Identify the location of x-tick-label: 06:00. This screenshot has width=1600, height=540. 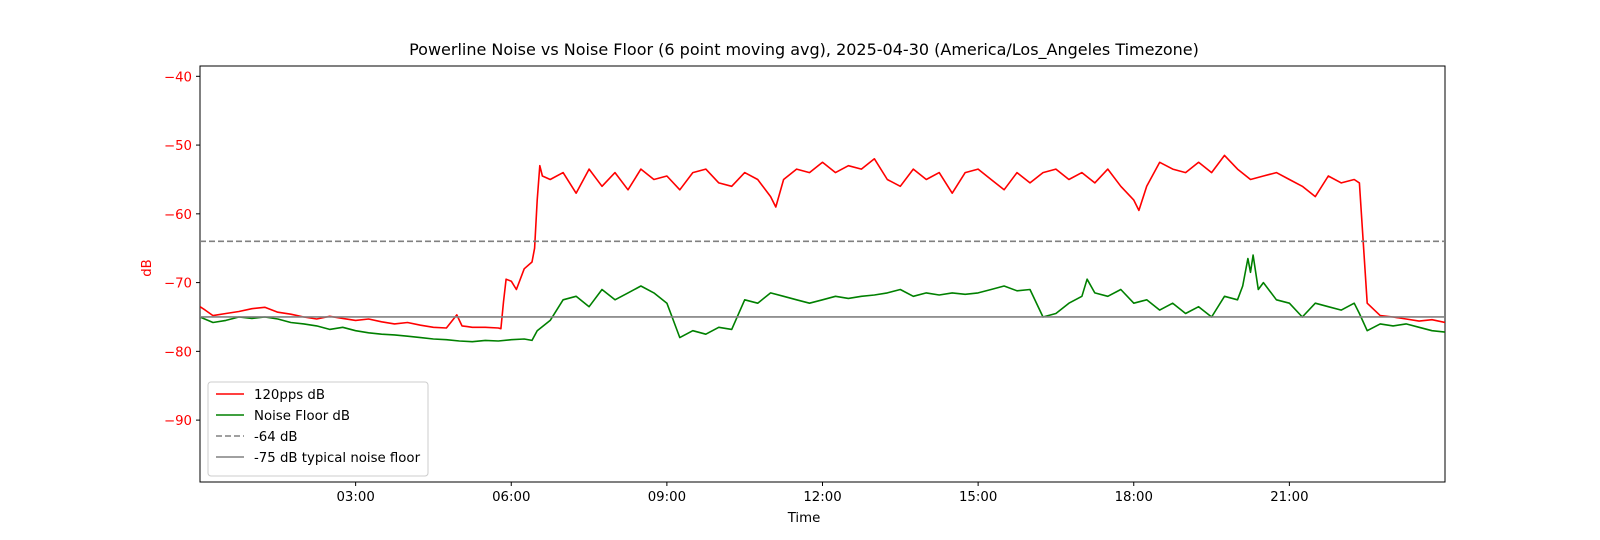
(511, 497).